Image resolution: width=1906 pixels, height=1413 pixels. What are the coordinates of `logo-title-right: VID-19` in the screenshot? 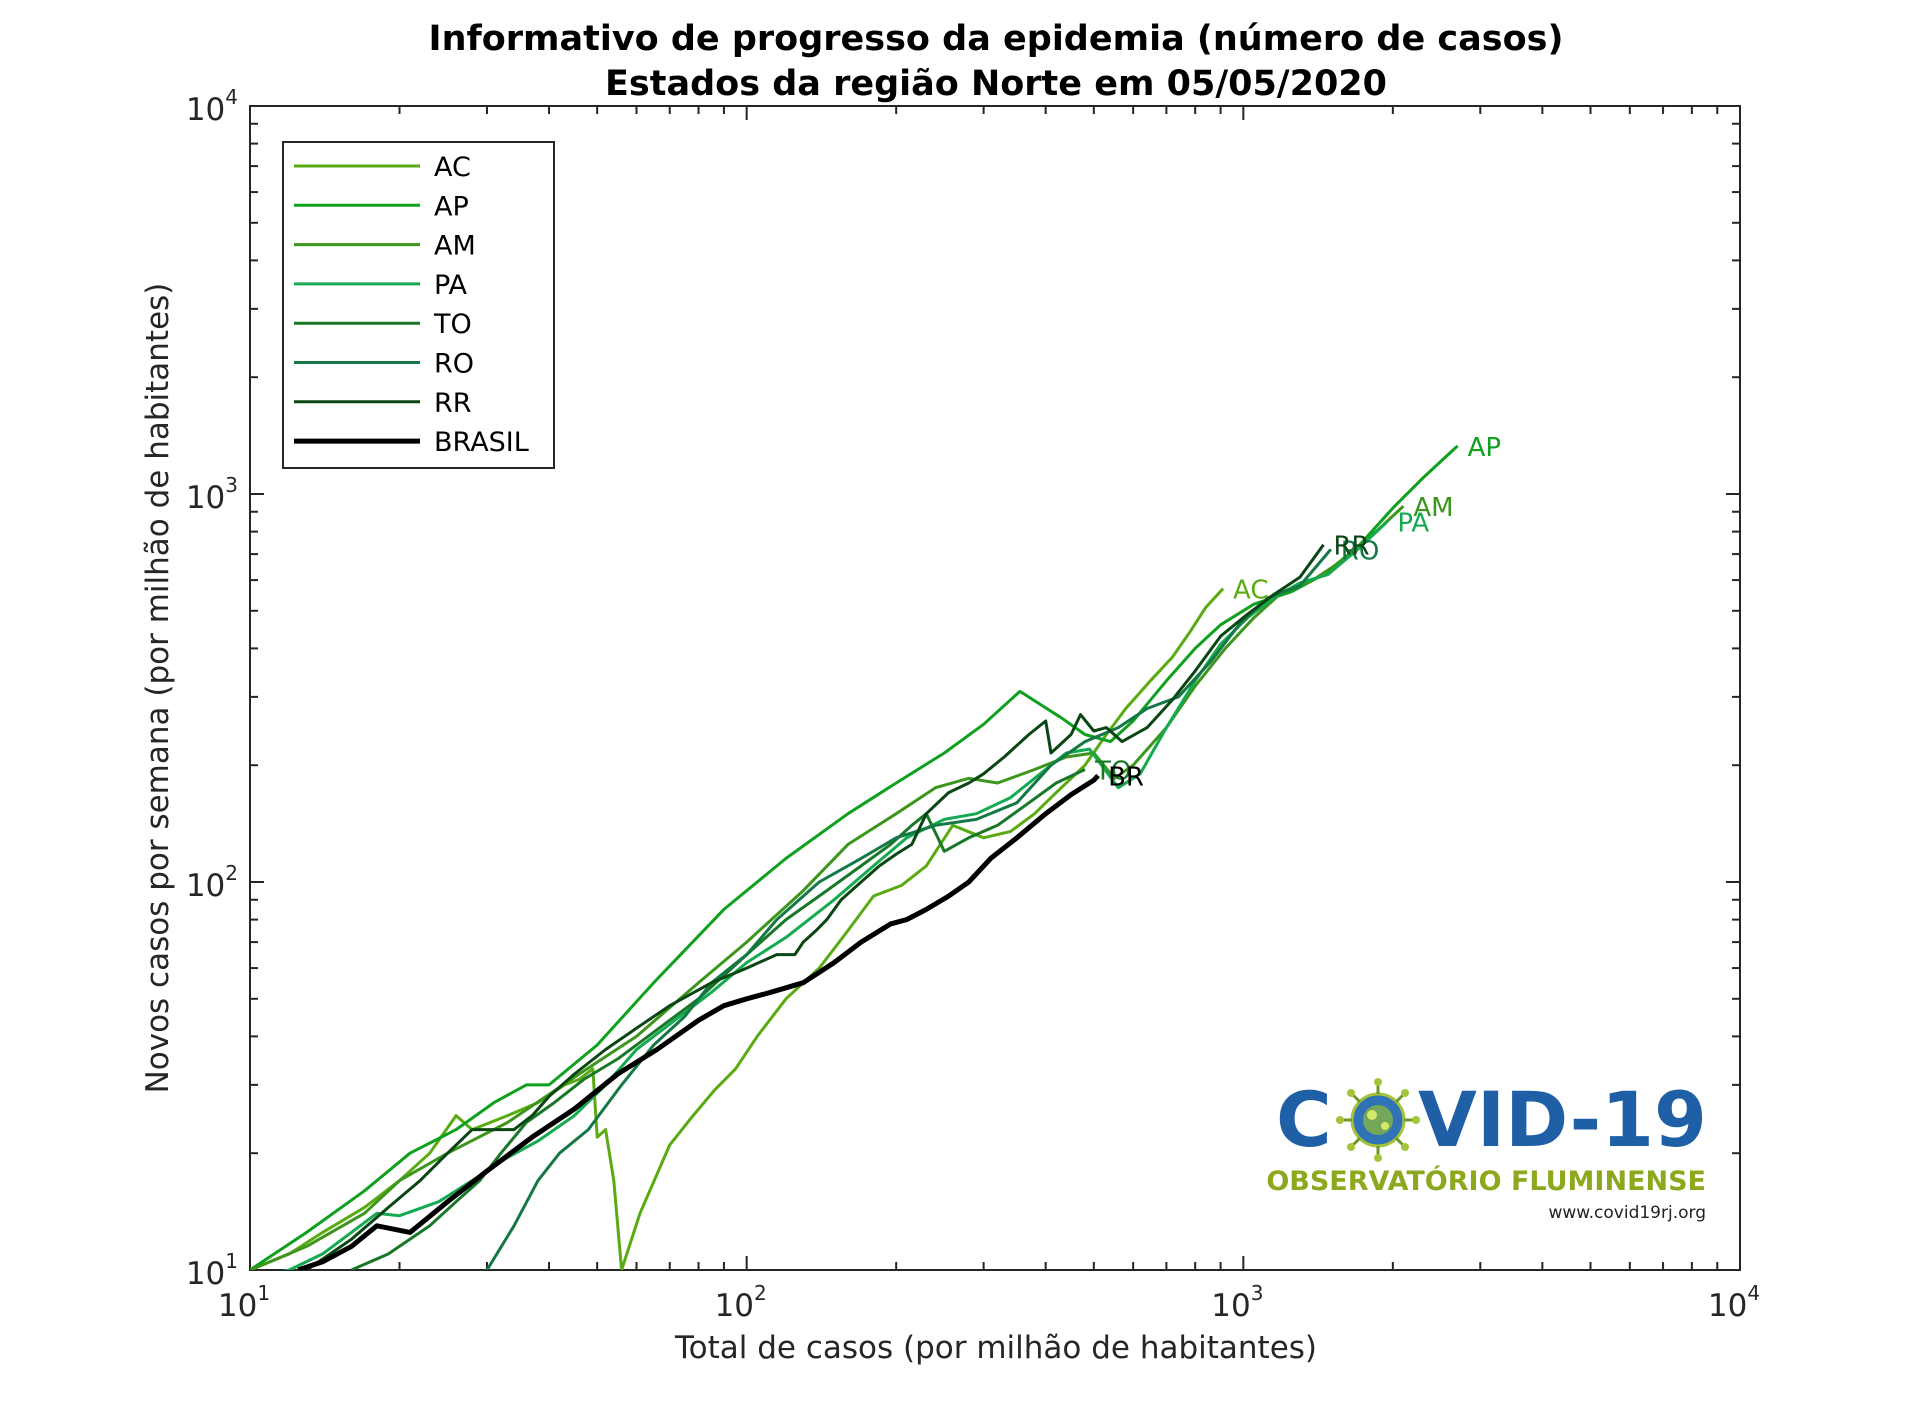 It's located at (1562, 1119).